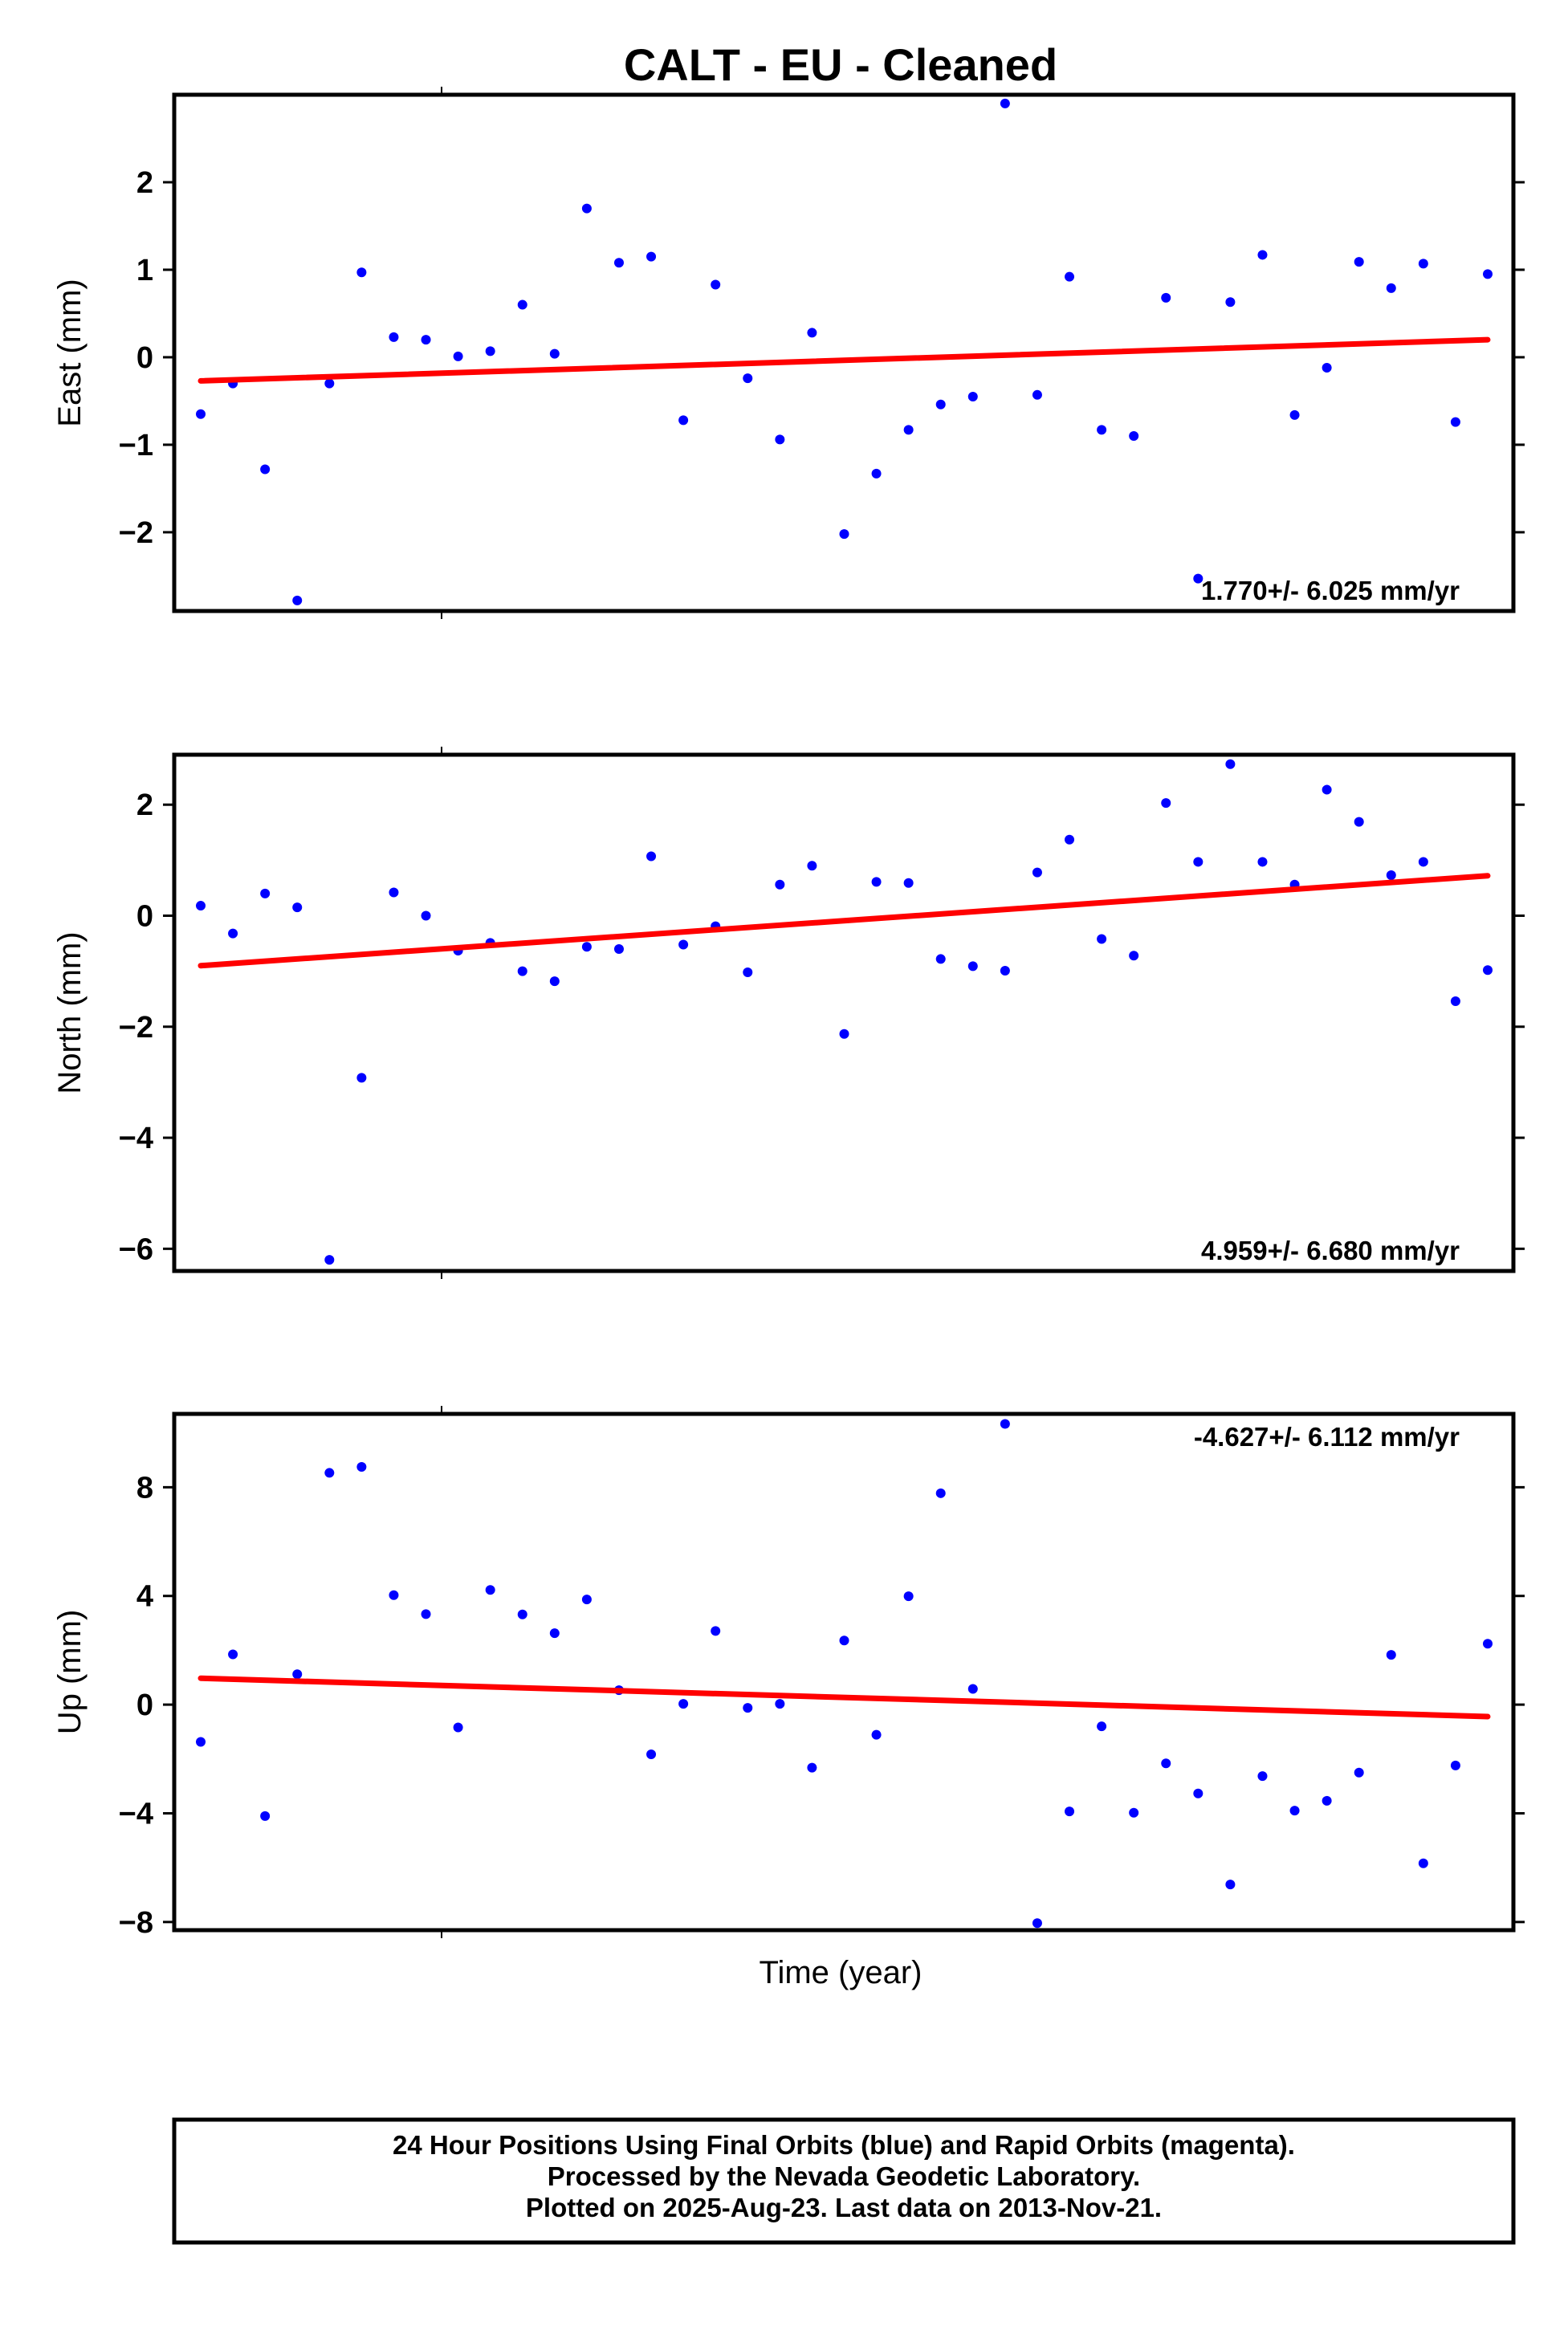 This screenshot has width=1568, height=2330. I want to click on footer-box, so click(844, 2181).